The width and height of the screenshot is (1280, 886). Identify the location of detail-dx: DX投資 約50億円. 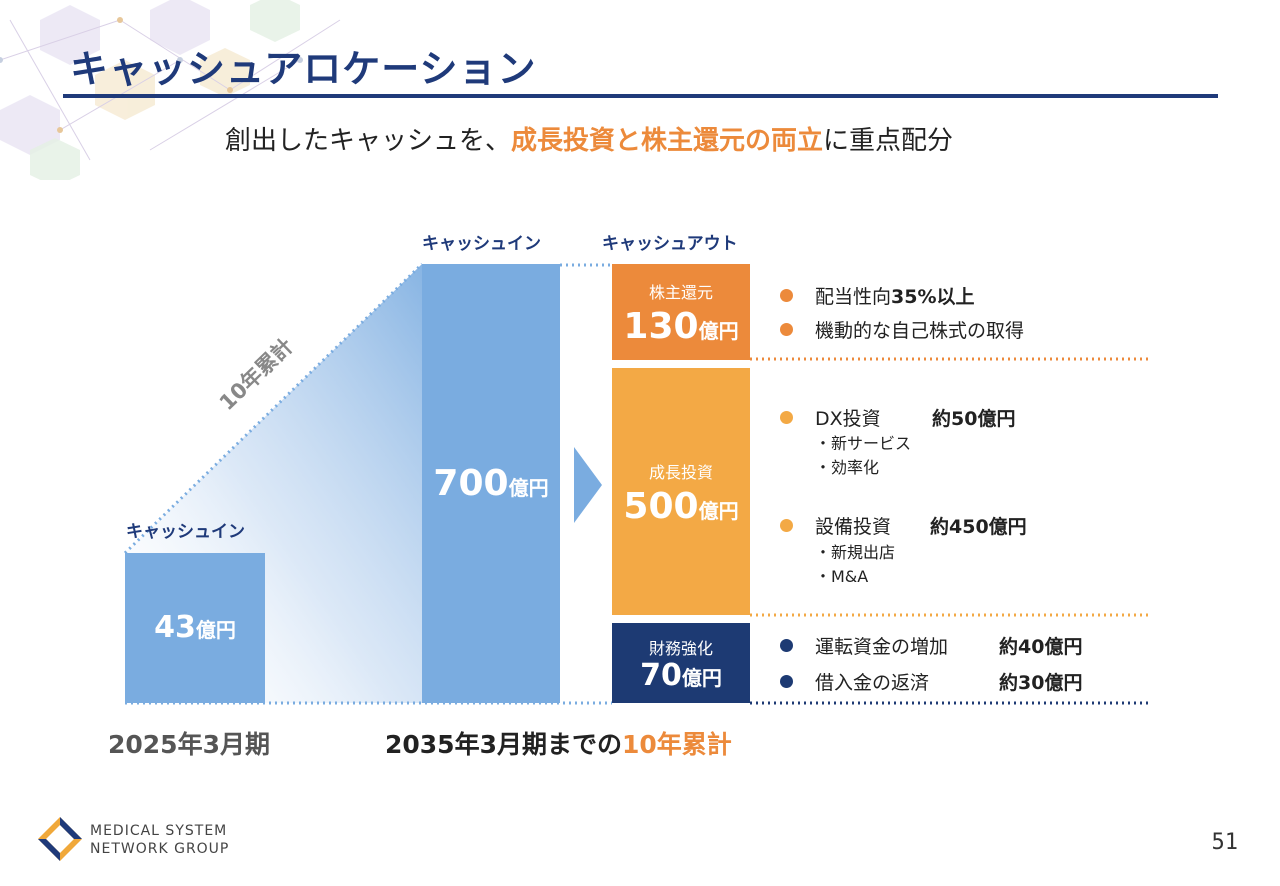
(897, 417).